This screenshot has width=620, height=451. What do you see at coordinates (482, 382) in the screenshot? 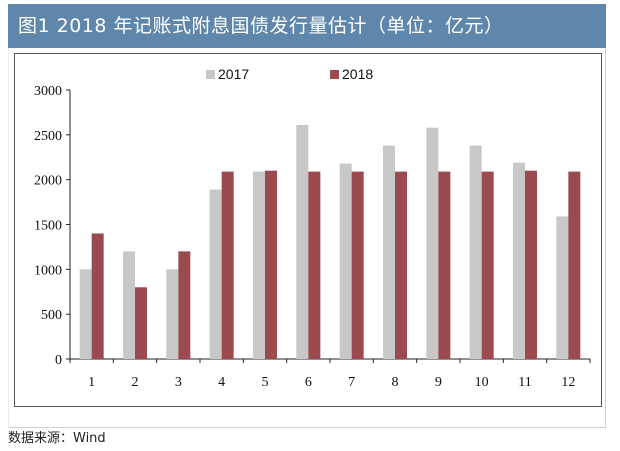
I see `x-tick-label: 10` at bounding box center [482, 382].